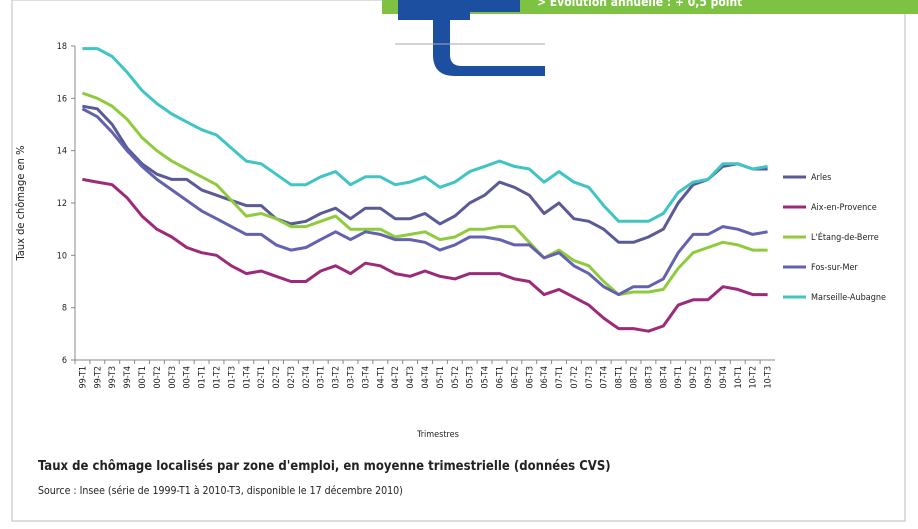 This screenshot has width=918, height=529. What do you see at coordinates (486, 377) in the screenshot?
I see `x-tick-label: 05-T4` at bounding box center [486, 377].